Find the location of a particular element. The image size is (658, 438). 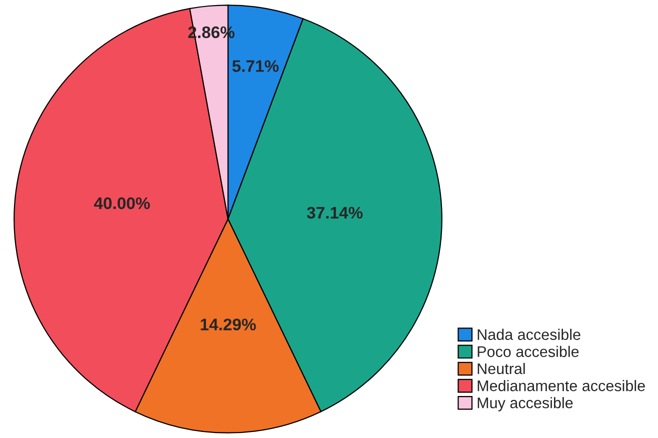

legend-label: Muy accesible is located at coordinates (525, 404).